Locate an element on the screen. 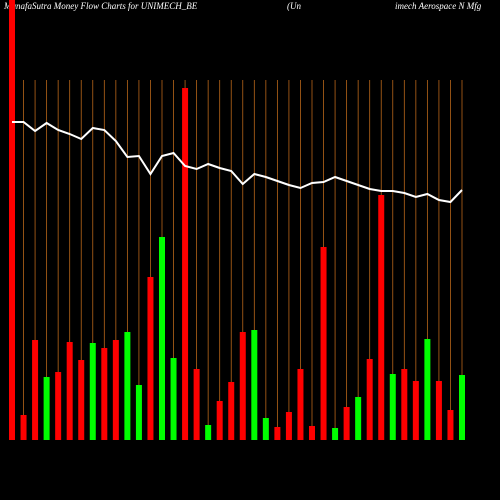 The height and width of the screenshot is (500, 500). chart-subtitle: imech Aerospace N Mfg is located at coordinates (438, 6).